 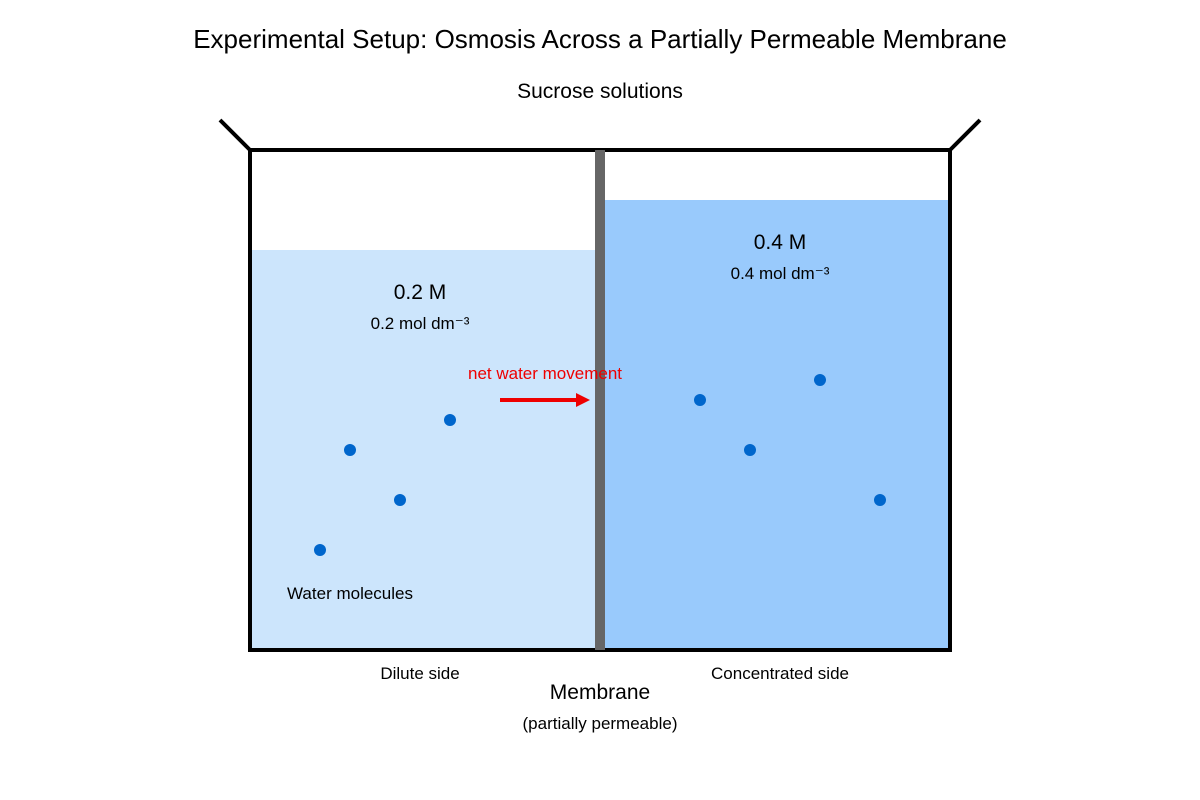 I want to click on water-molecules-label: Water molecules, so click(x=350, y=593).